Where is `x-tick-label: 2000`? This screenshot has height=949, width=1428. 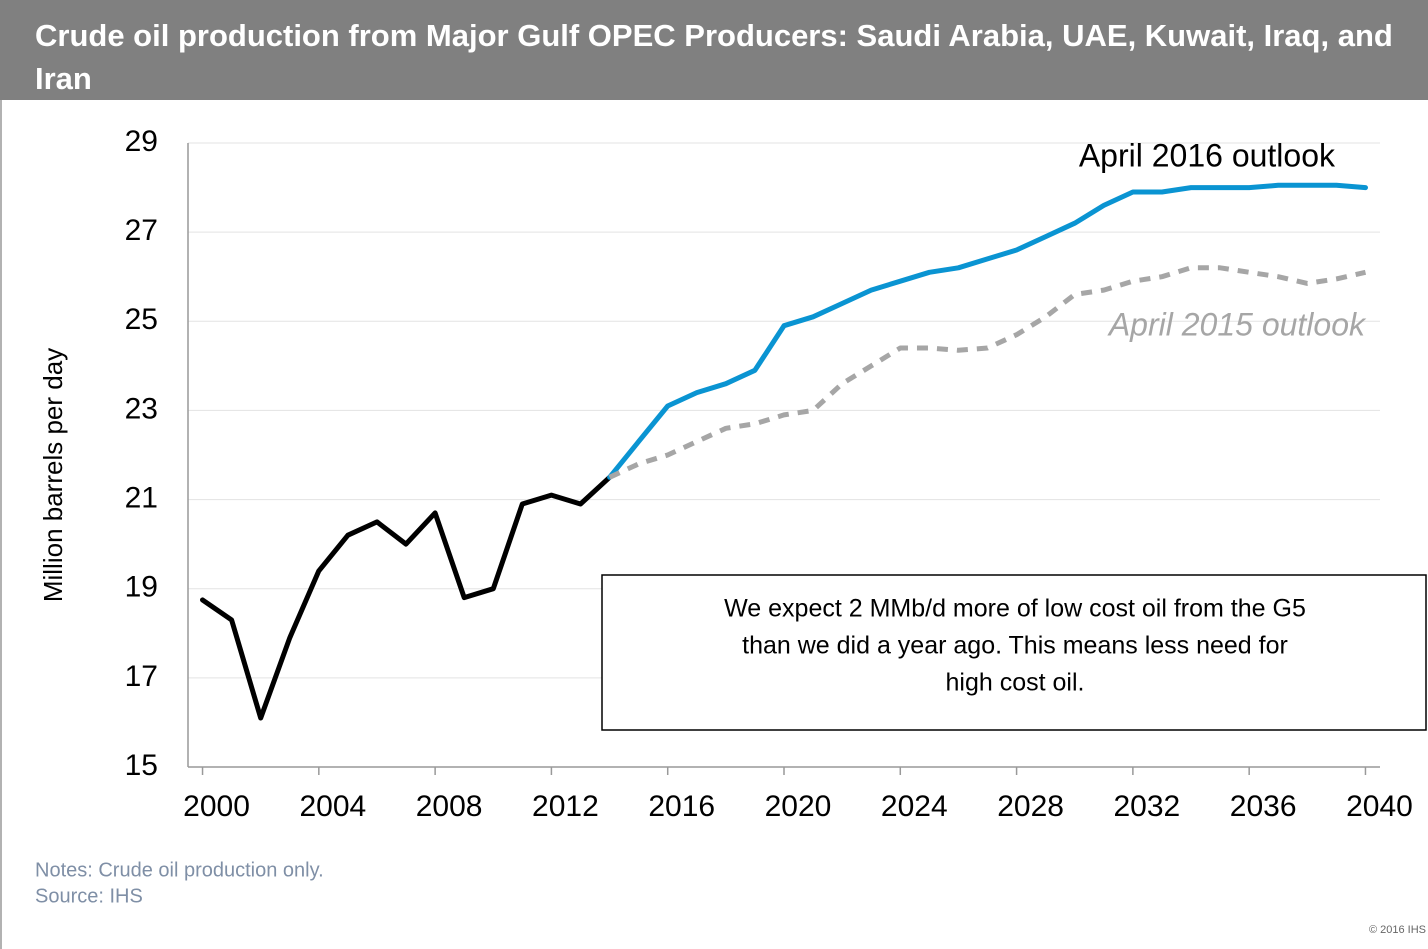 x-tick-label: 2000 is located at coordinates (216, 806).